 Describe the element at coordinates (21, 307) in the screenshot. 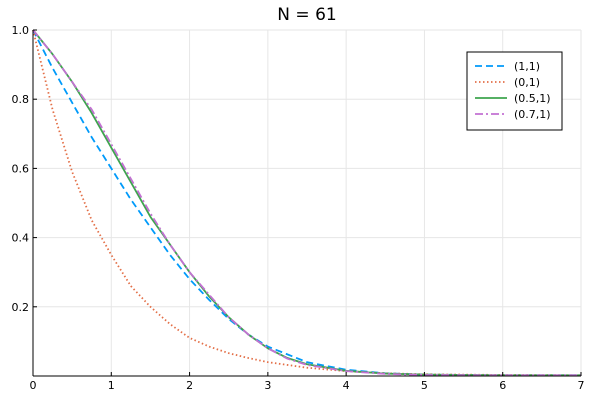

I see `y-tick-label-0: 0.2` at that location.